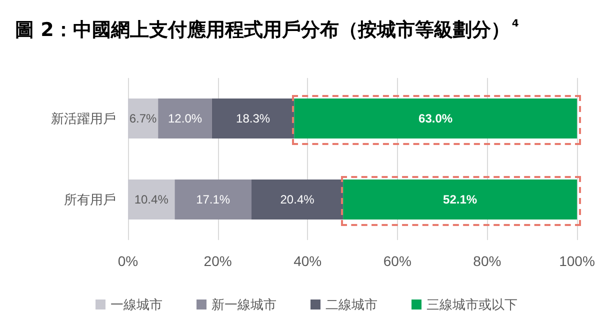 This screenshot has width=613, height=326. Describe the element at coordinates (435, 119) in the screenshot. I see `data-label: 63.0%` at that location.